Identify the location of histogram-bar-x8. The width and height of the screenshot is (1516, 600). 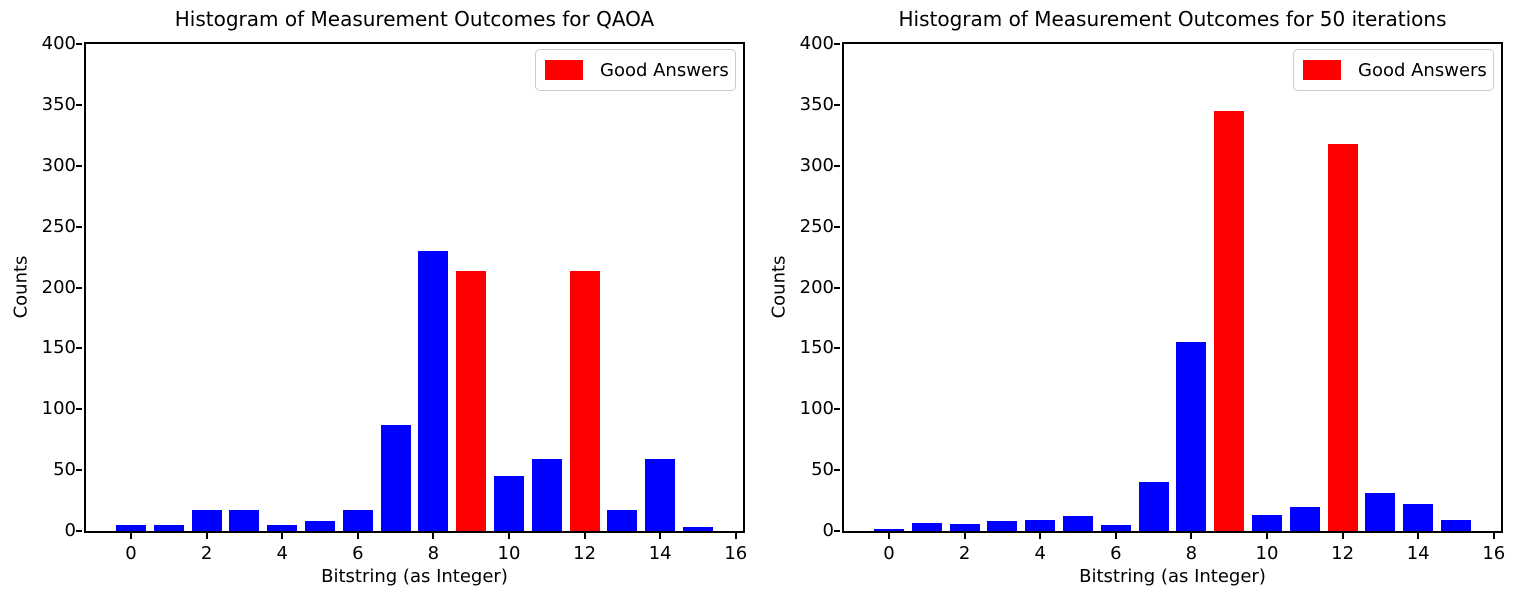
(1191, 436).